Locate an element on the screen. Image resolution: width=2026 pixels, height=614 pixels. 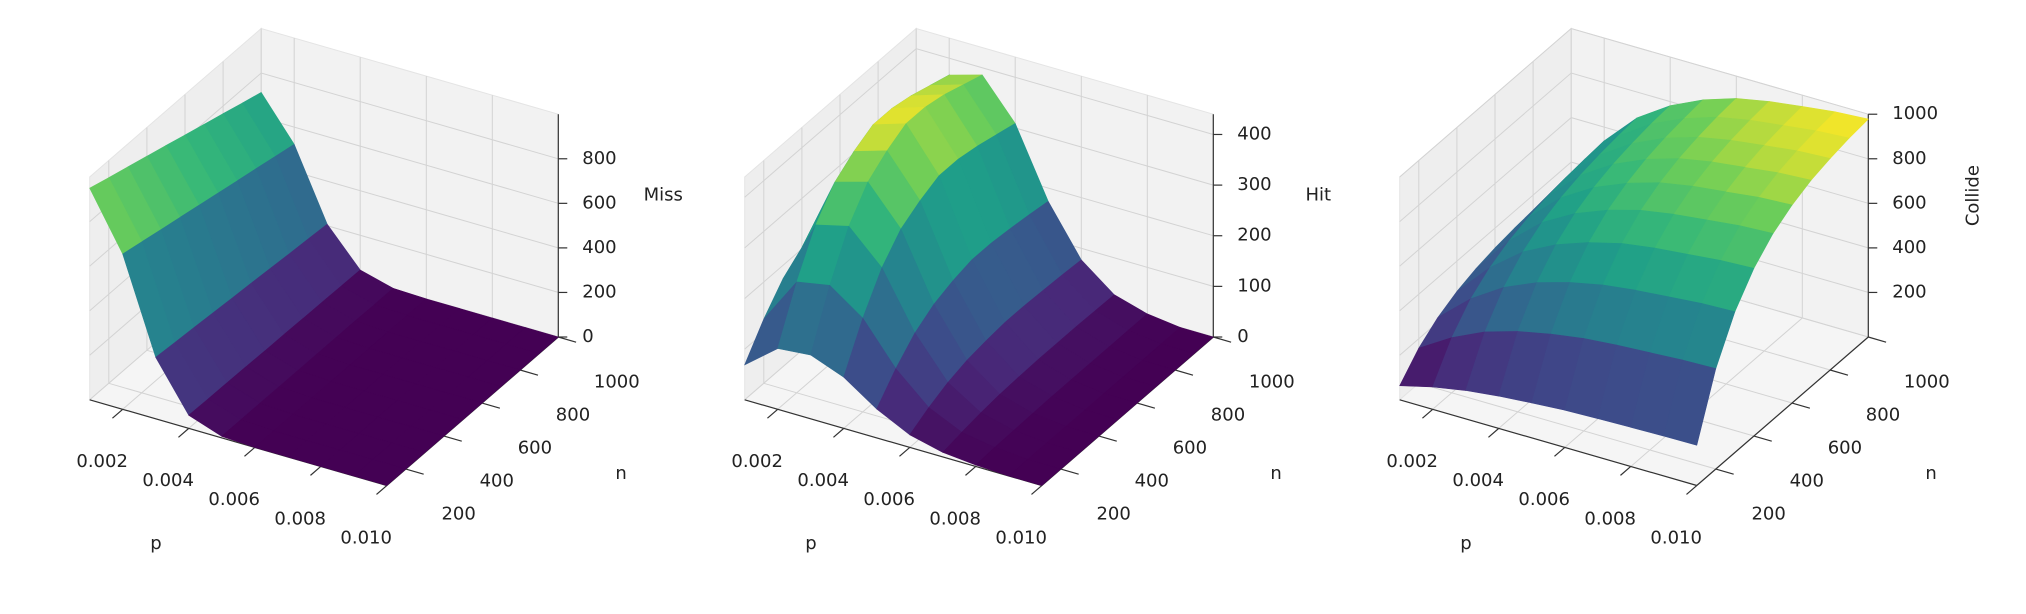
z-axis-label: Hit is located at coordinates (1318, 195).